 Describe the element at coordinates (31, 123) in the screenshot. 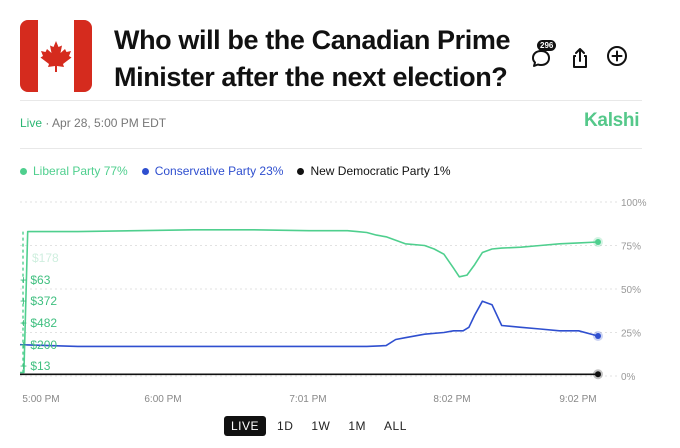

I see `live-status: Live` at that location.